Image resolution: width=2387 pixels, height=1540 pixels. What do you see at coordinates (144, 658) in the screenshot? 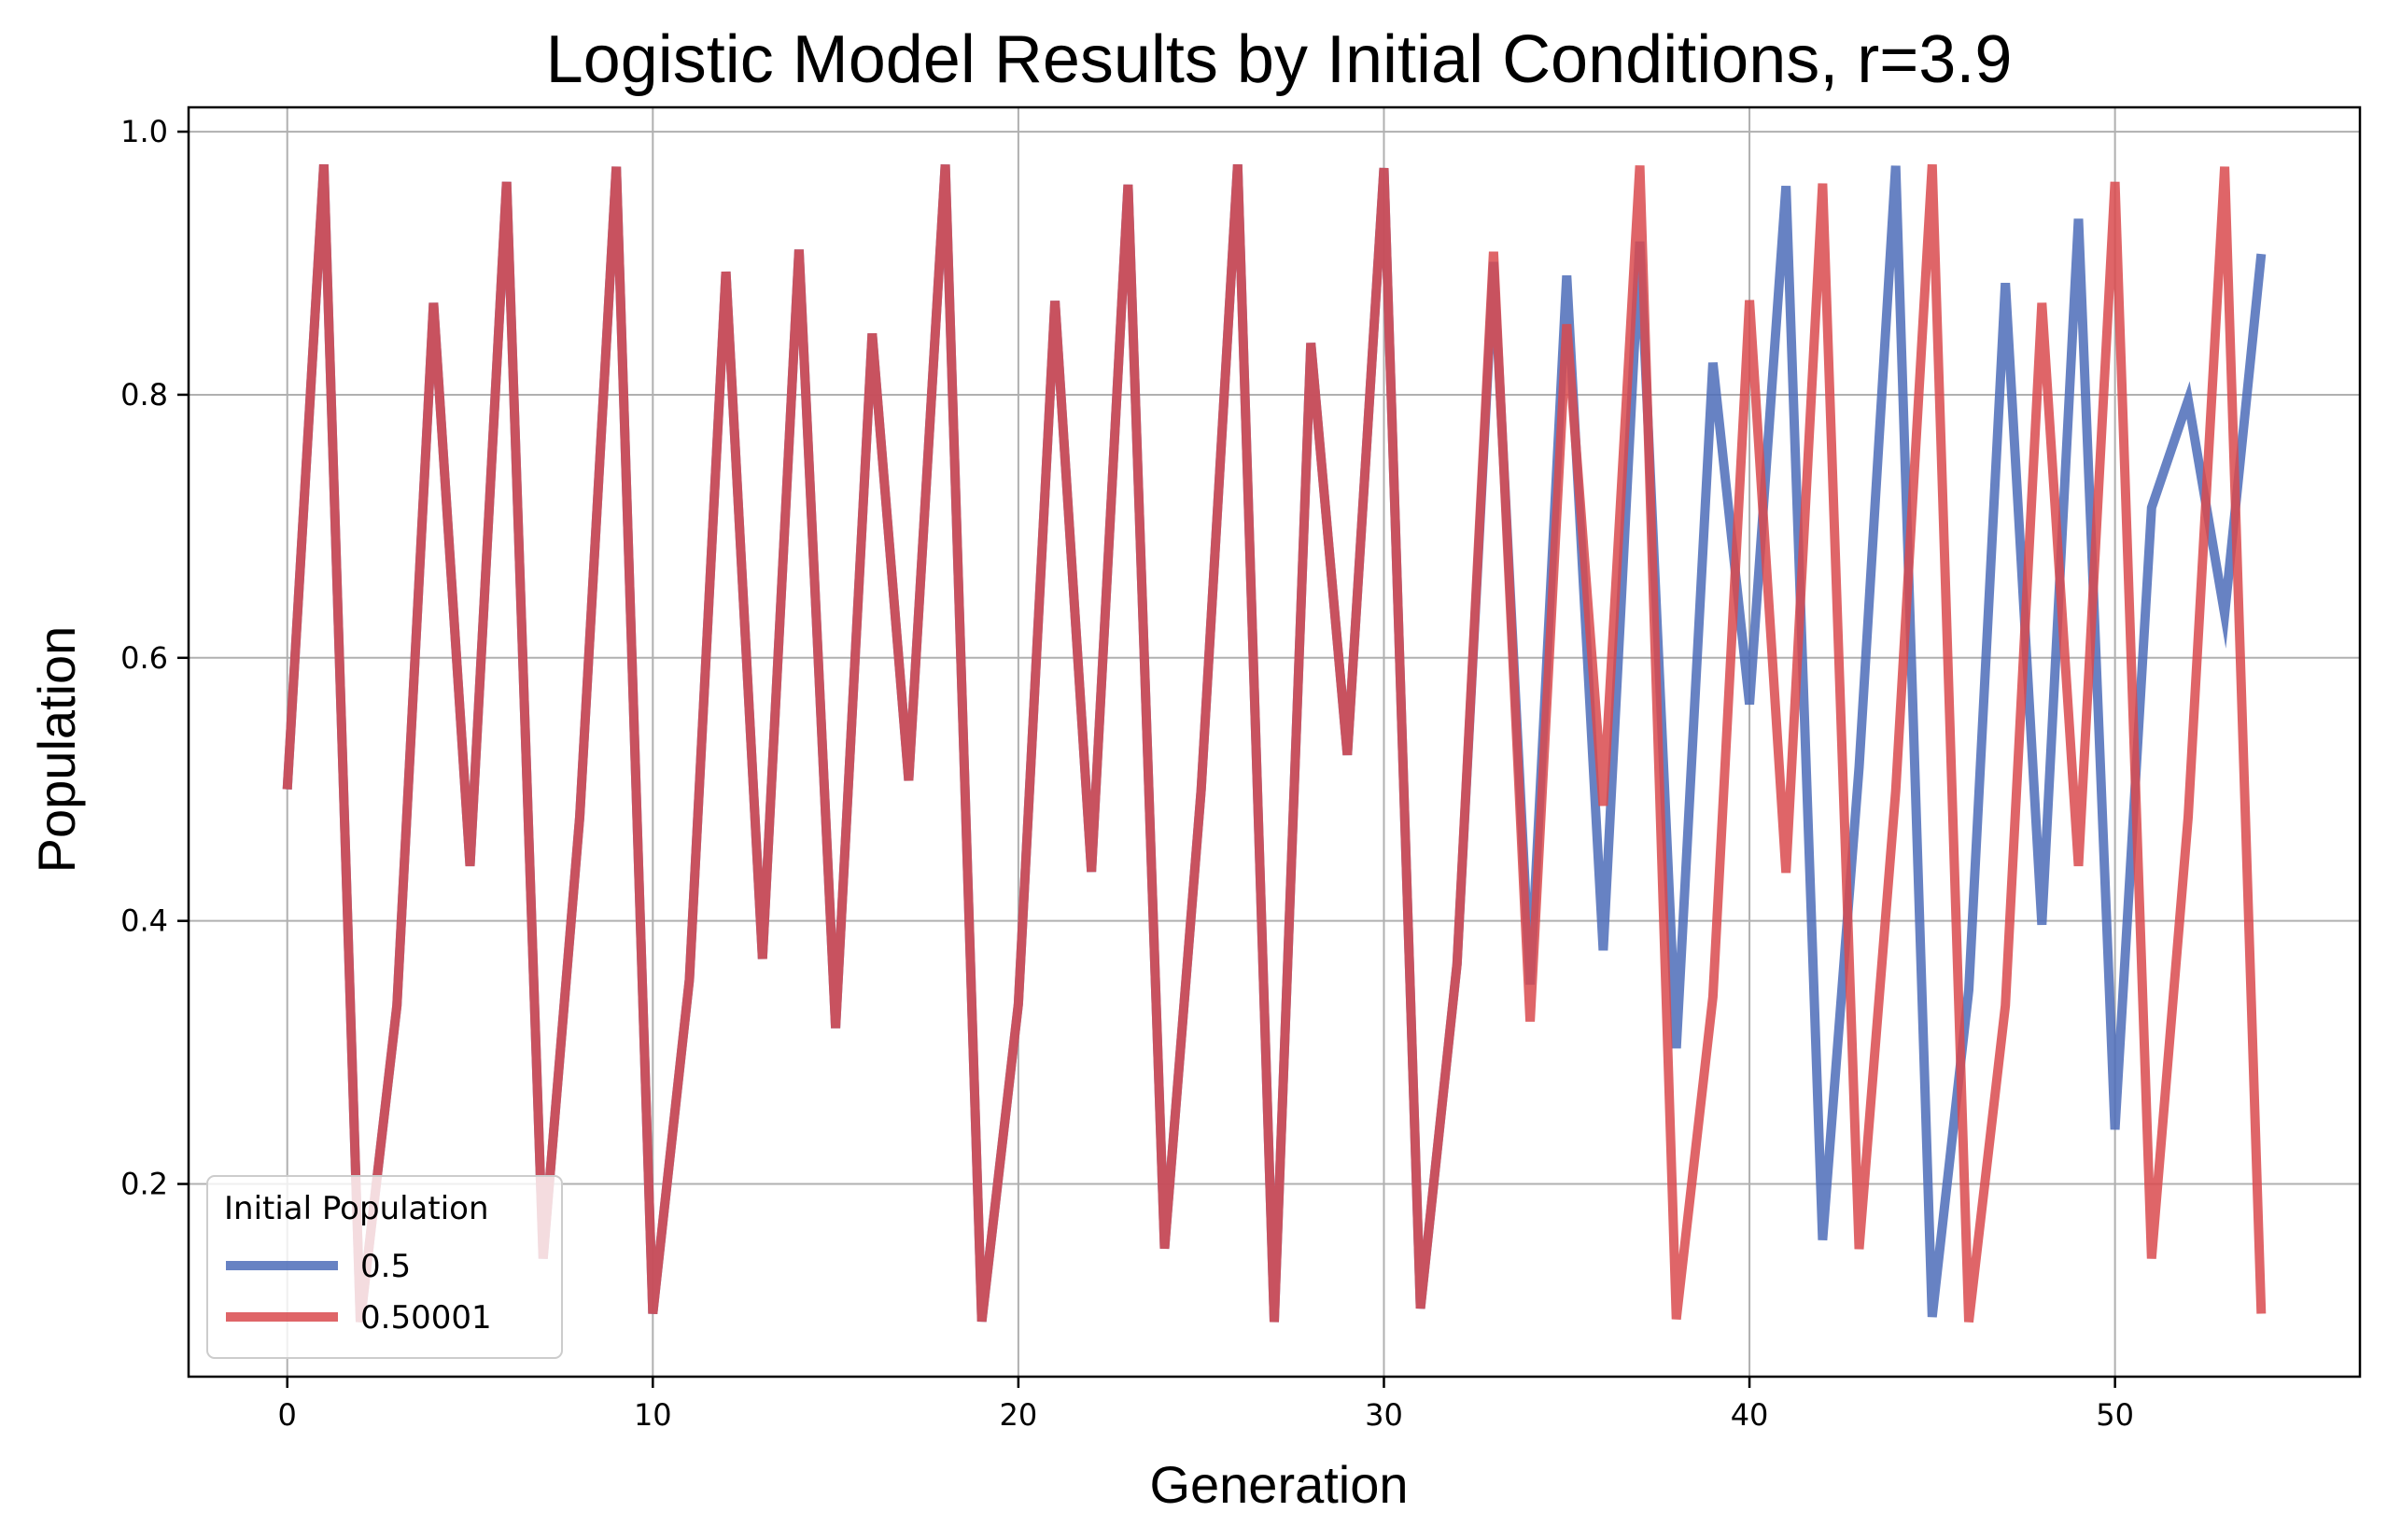
I see `y-tick-label: 0.6` at bounding box center [144, 658].